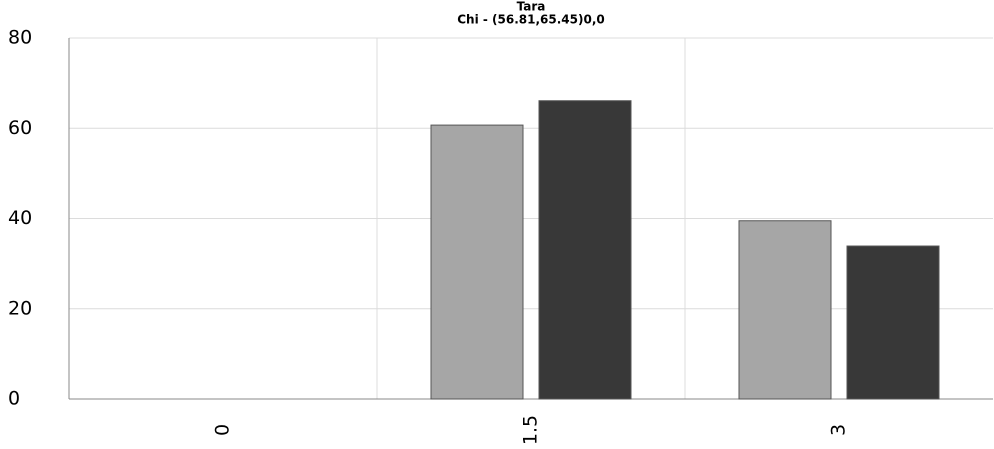 The width and height of the screenshot is (994, 449). I want to click on y-tick-label: 60, so click(20, 128).